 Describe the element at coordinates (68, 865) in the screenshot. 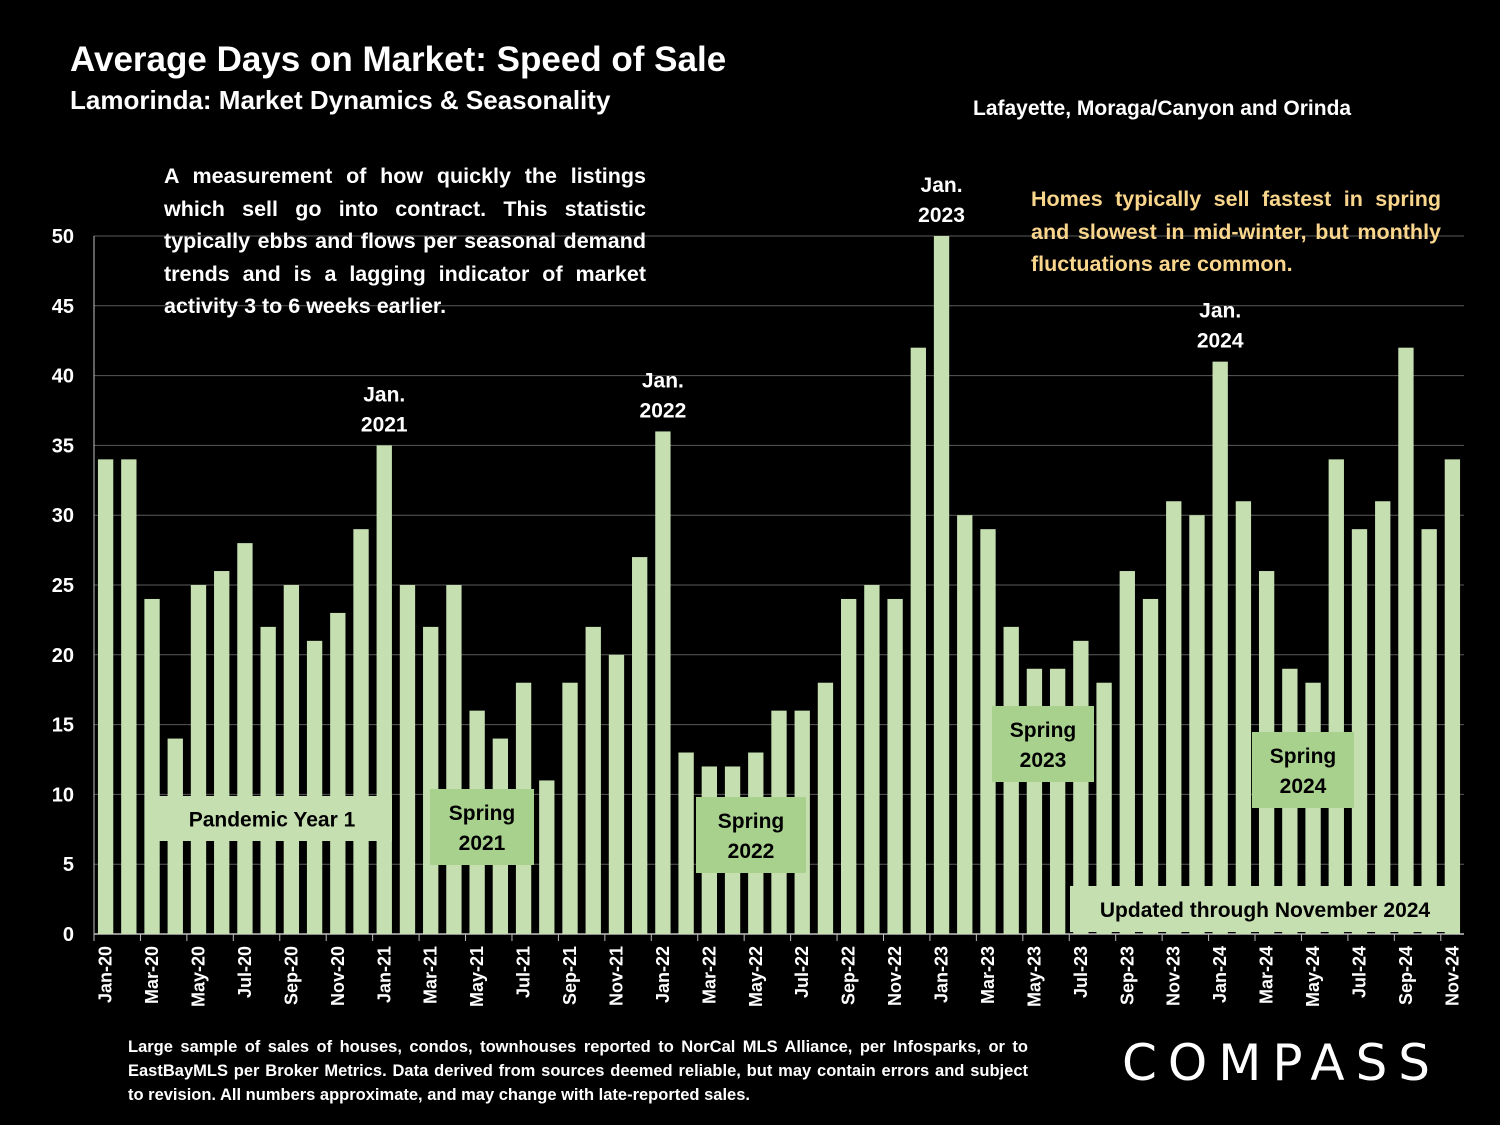

I see `y-tick-label: 5` at that location.